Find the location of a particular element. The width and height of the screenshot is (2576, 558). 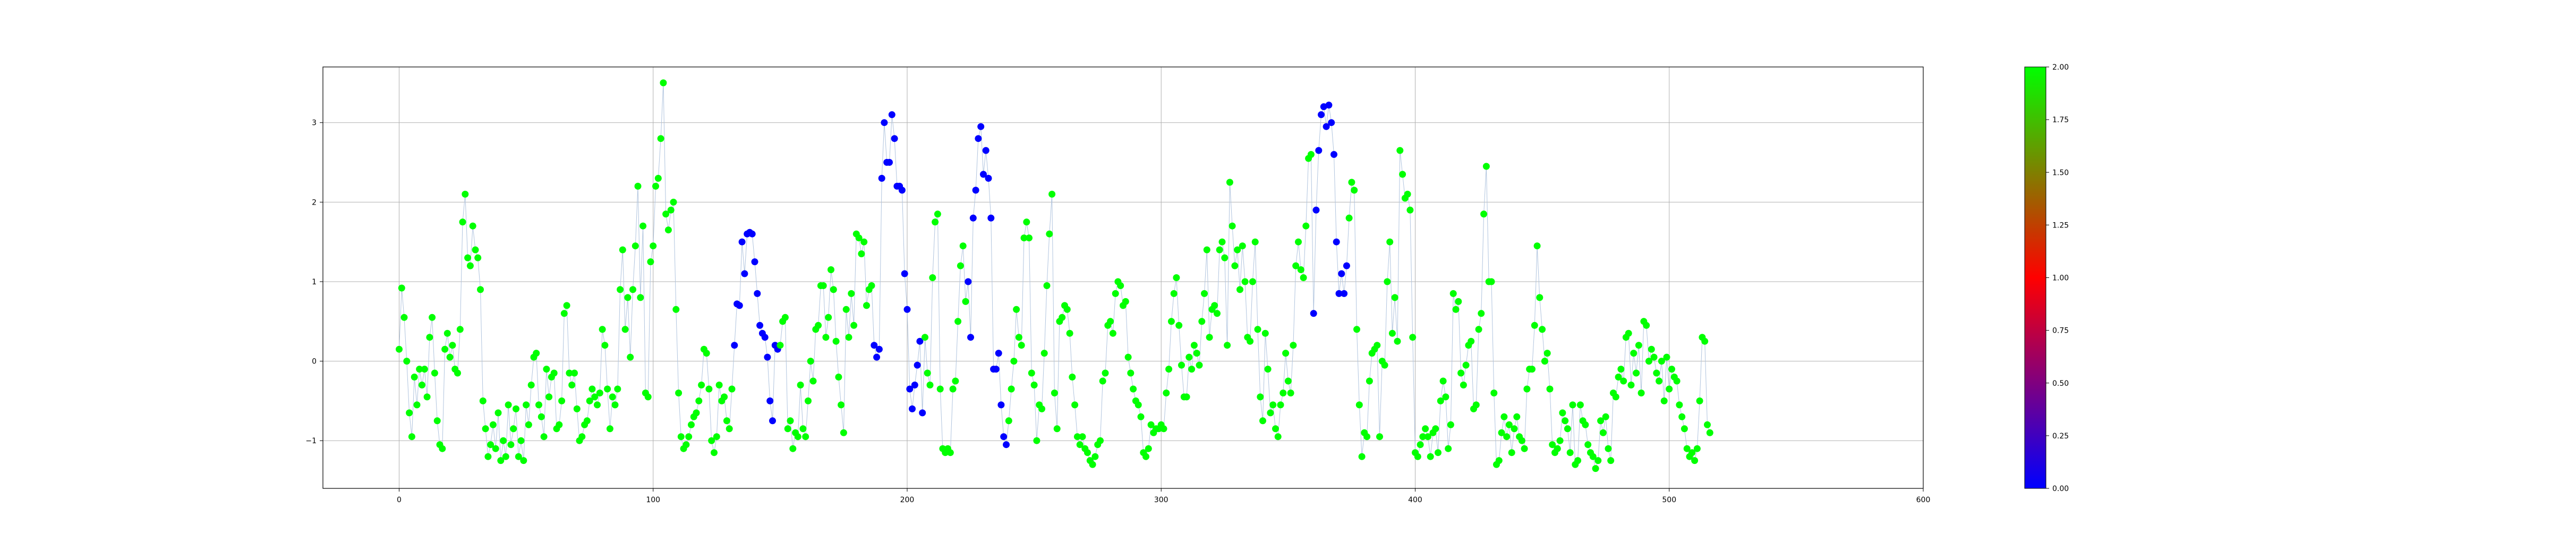

colorbar-tick-label: 1.00 is located at coordinates (2061, 279).